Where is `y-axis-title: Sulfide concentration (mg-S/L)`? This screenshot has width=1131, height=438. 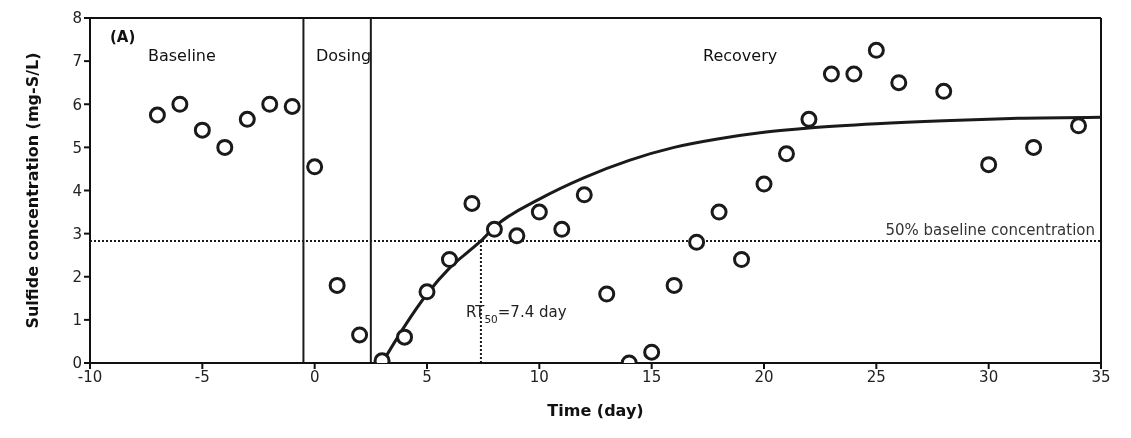 y-axis-title: Sulfide concentration (mg-S/L) is located at coordinates (32, 190).